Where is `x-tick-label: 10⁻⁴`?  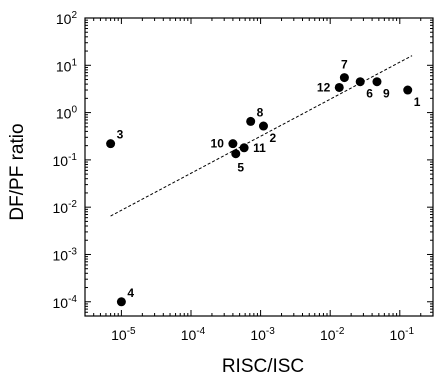 x-tick-label: 10⁻⁴ is located at coordinates (193, 334).